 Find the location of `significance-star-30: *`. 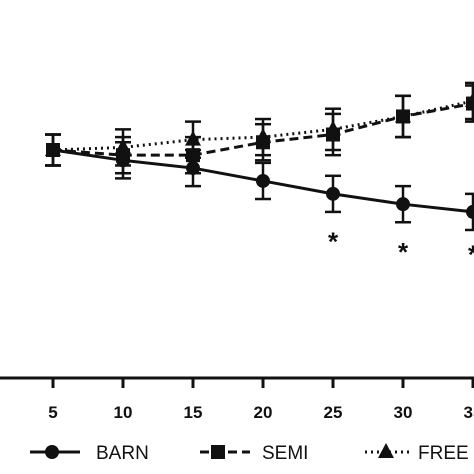

significance-star-30: * is located at coordinates (403, 252).